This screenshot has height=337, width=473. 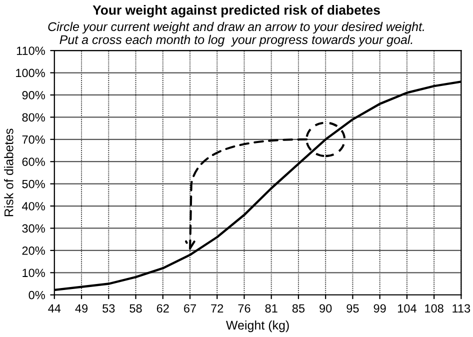 What do you see at coordinates (236, 34) in the screenshot?
I see `chart-subtitle: Circle your current weight and draw an arrow to your desired weight. Put a cross each month to log your progress towards your goal.` at bounding box center [236, 34].